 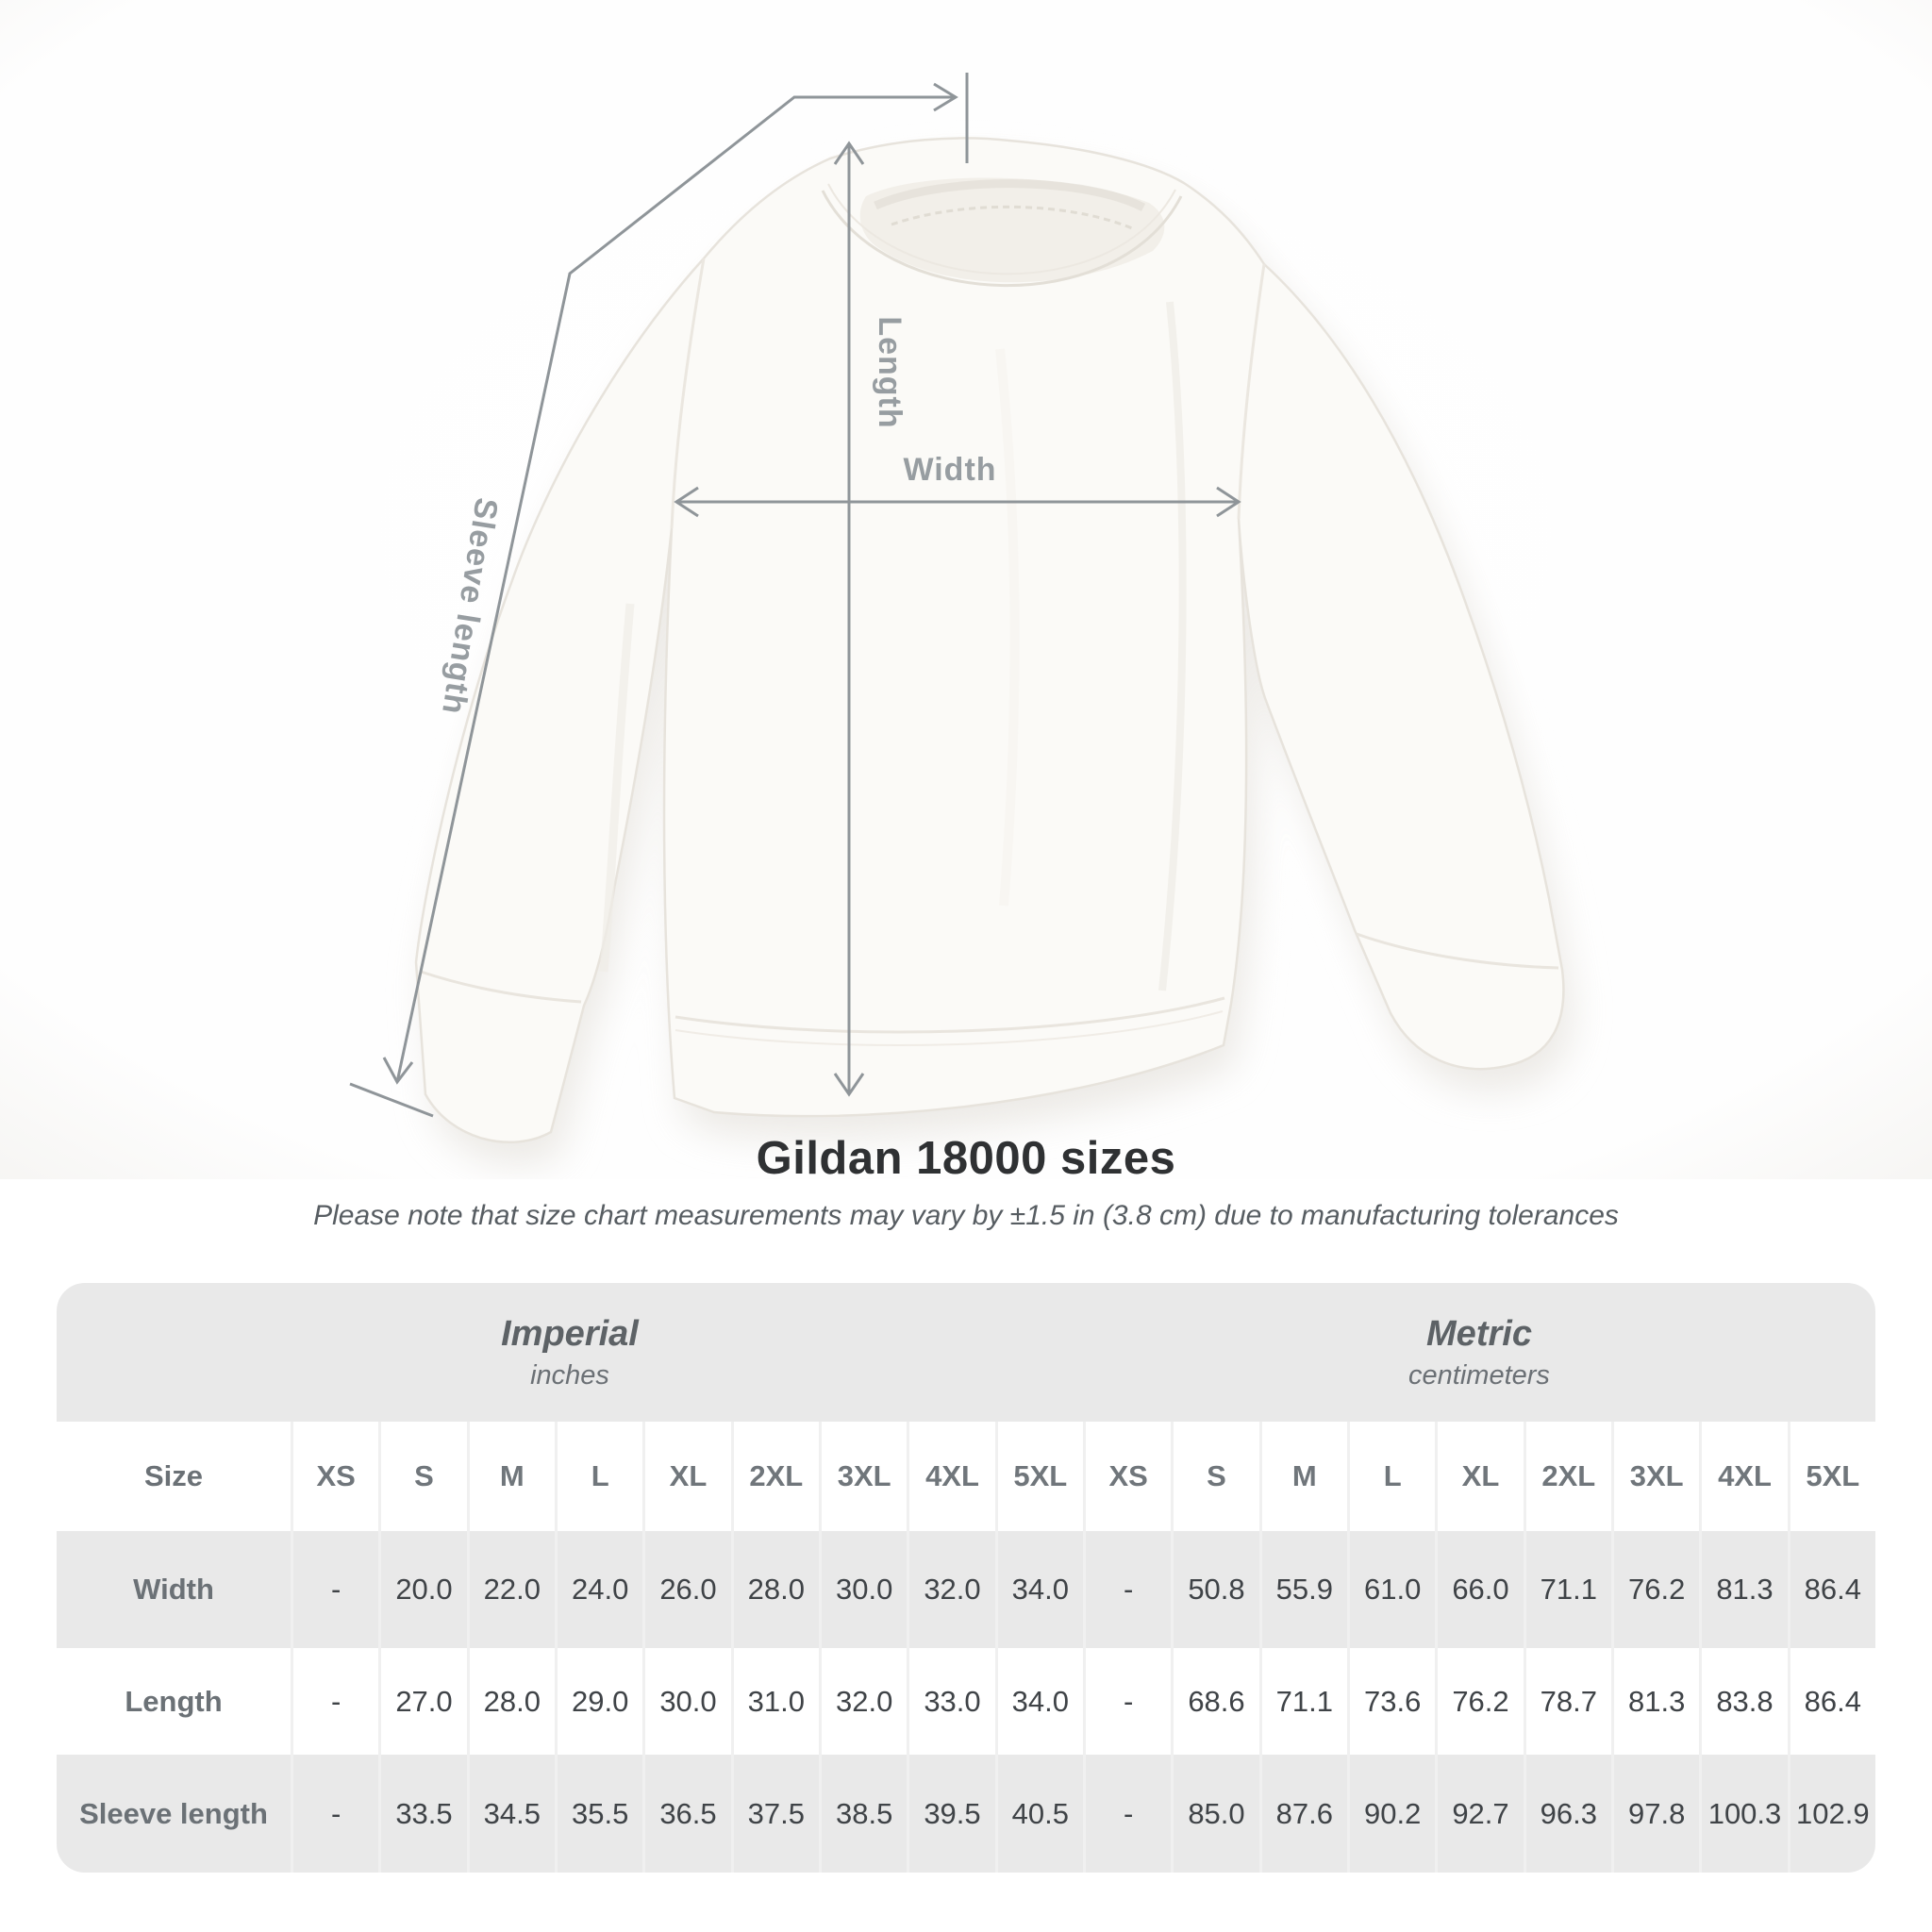 I want to click on width-label: Width, so click(x=949, y=470).